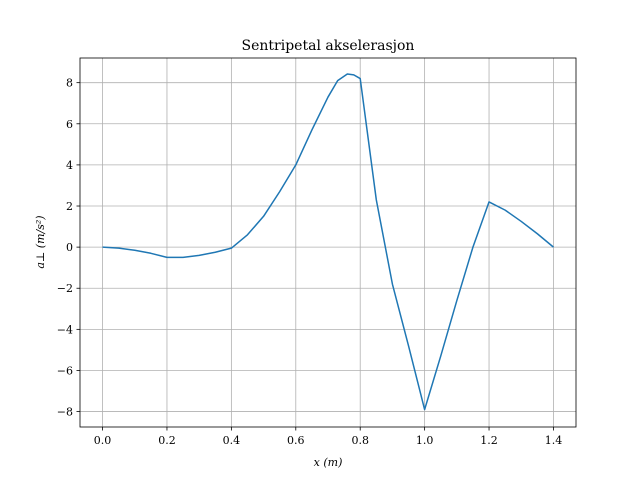 Image resolution: width=640 pixels, height=480 pixels. Describe the element at coordinates (65, 329) in the screenshot. I see `y-tick-label: −4` at that location.